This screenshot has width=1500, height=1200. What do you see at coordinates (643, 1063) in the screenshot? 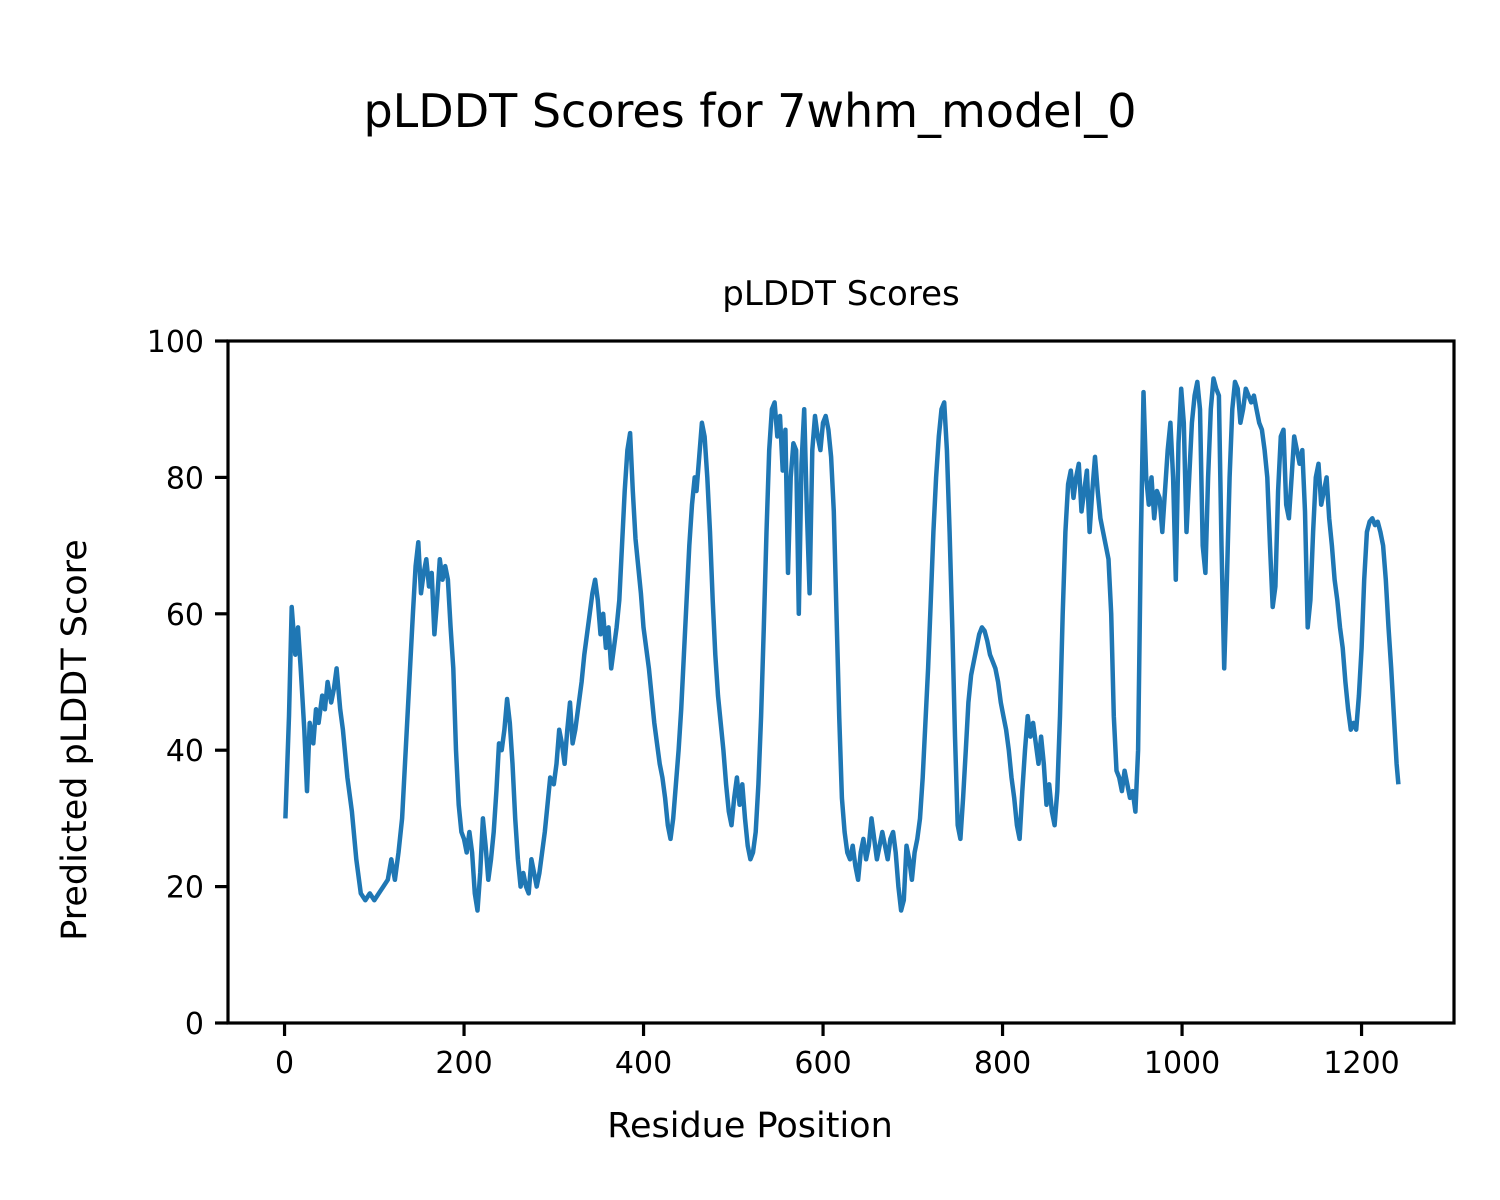
I see `x-tick-label: 400` at bounding box center [643, 1063].